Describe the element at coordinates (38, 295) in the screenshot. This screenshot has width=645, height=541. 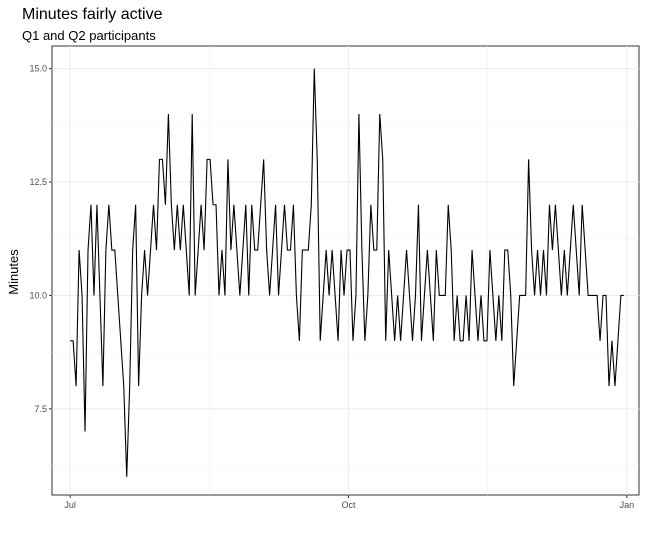
I see `y-tick-label: 10.0` at that location.